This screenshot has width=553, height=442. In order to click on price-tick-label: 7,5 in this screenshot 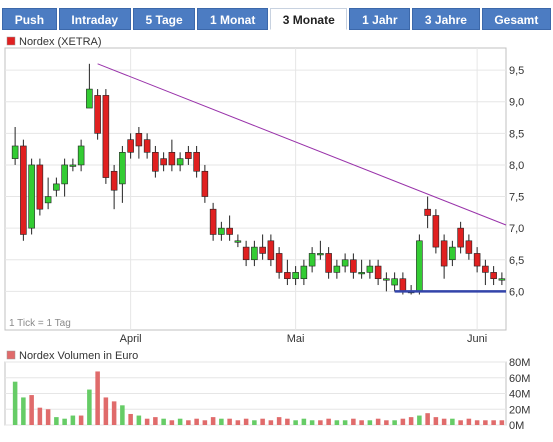, I will do `click(516, 198)`.